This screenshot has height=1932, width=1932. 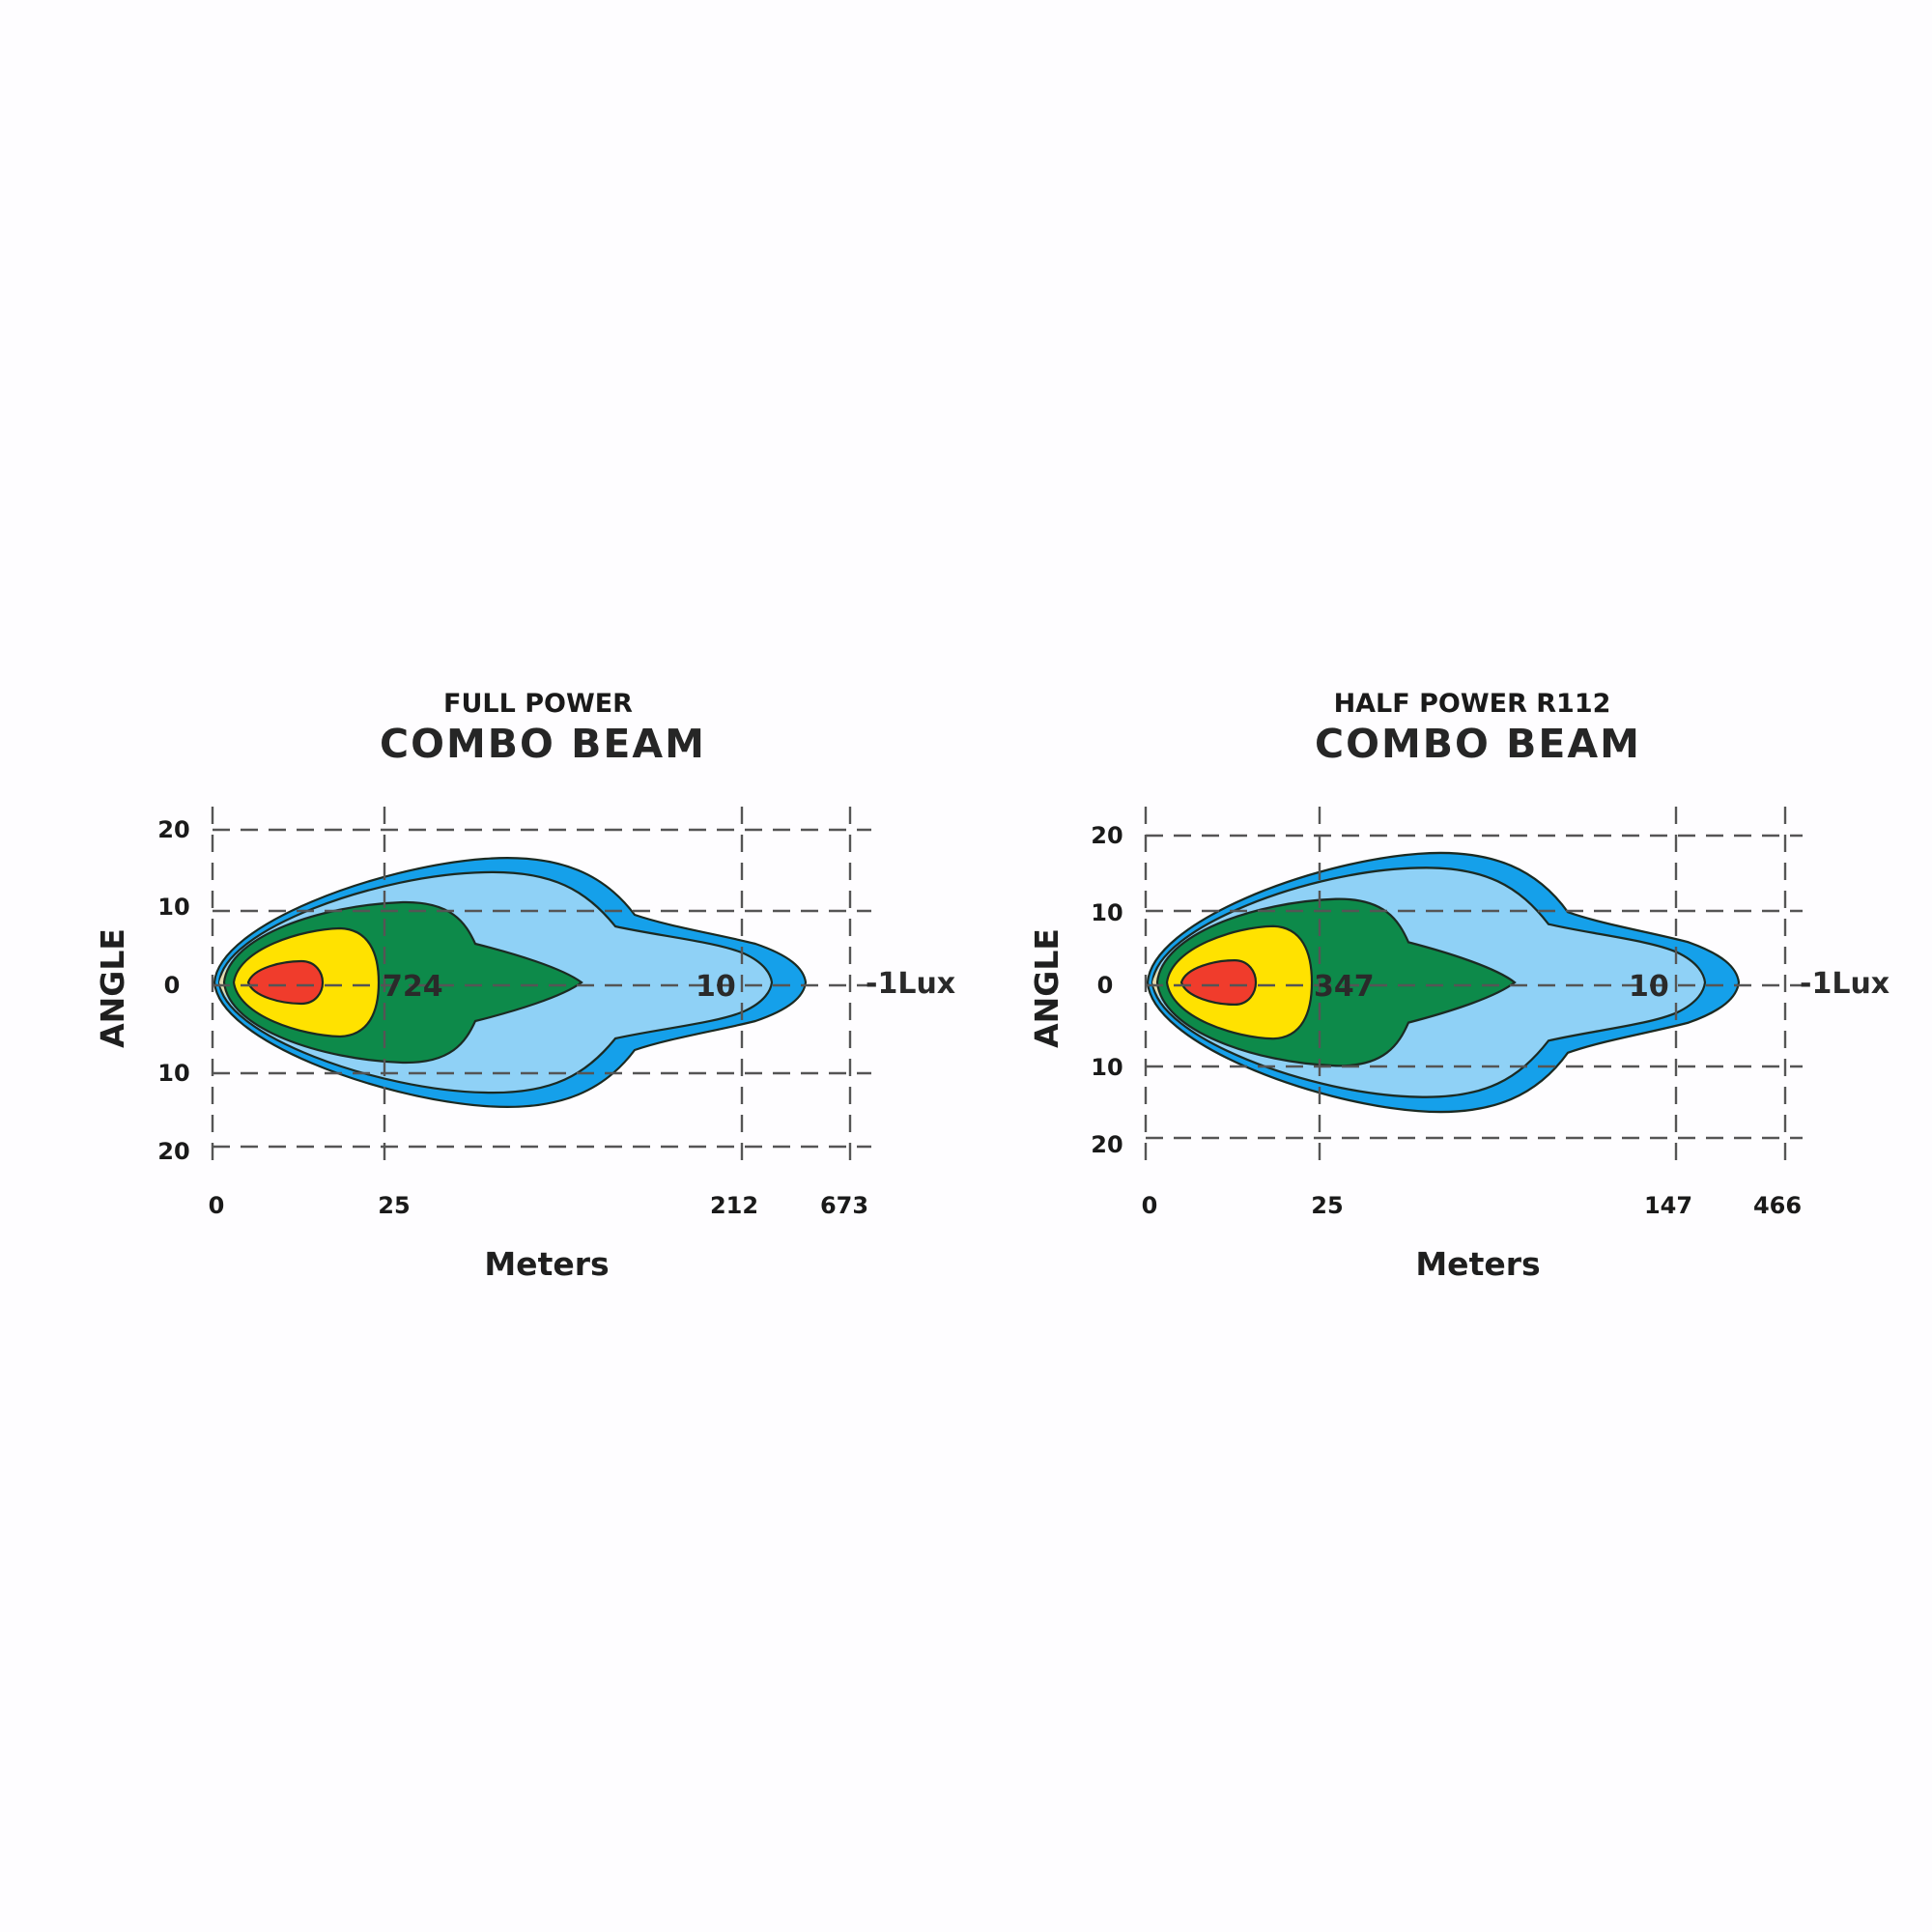 I want to click on diagram-full-power: FULL POWER COMBO BEAM 20 10 0 10, so click(x=524, y=986).